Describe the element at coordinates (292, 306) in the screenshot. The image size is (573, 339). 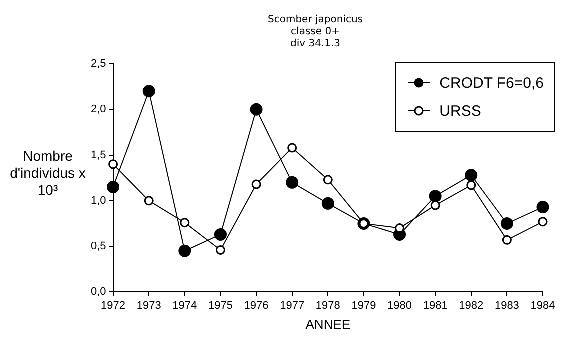
I see `x-tick-label: 1977` at that location.